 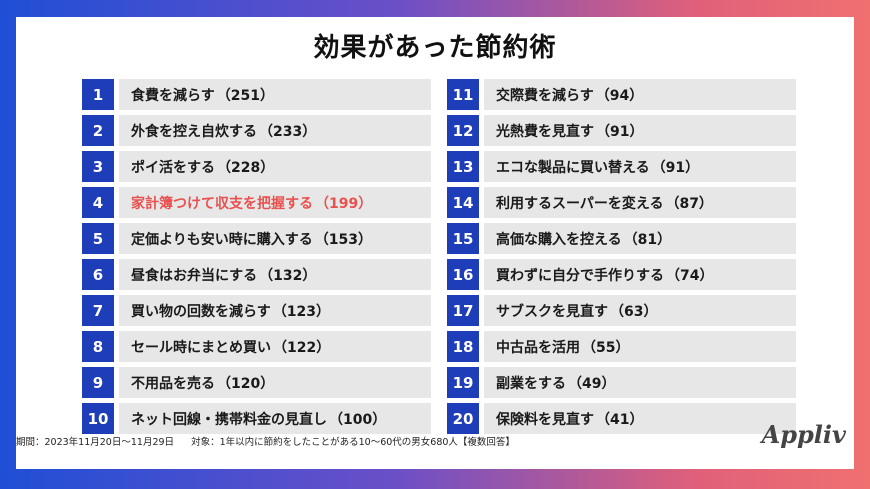 I want to click on ranking-row: 10 ネット回線・携帯料金の見直し （100）, so click(x=256, y=418).